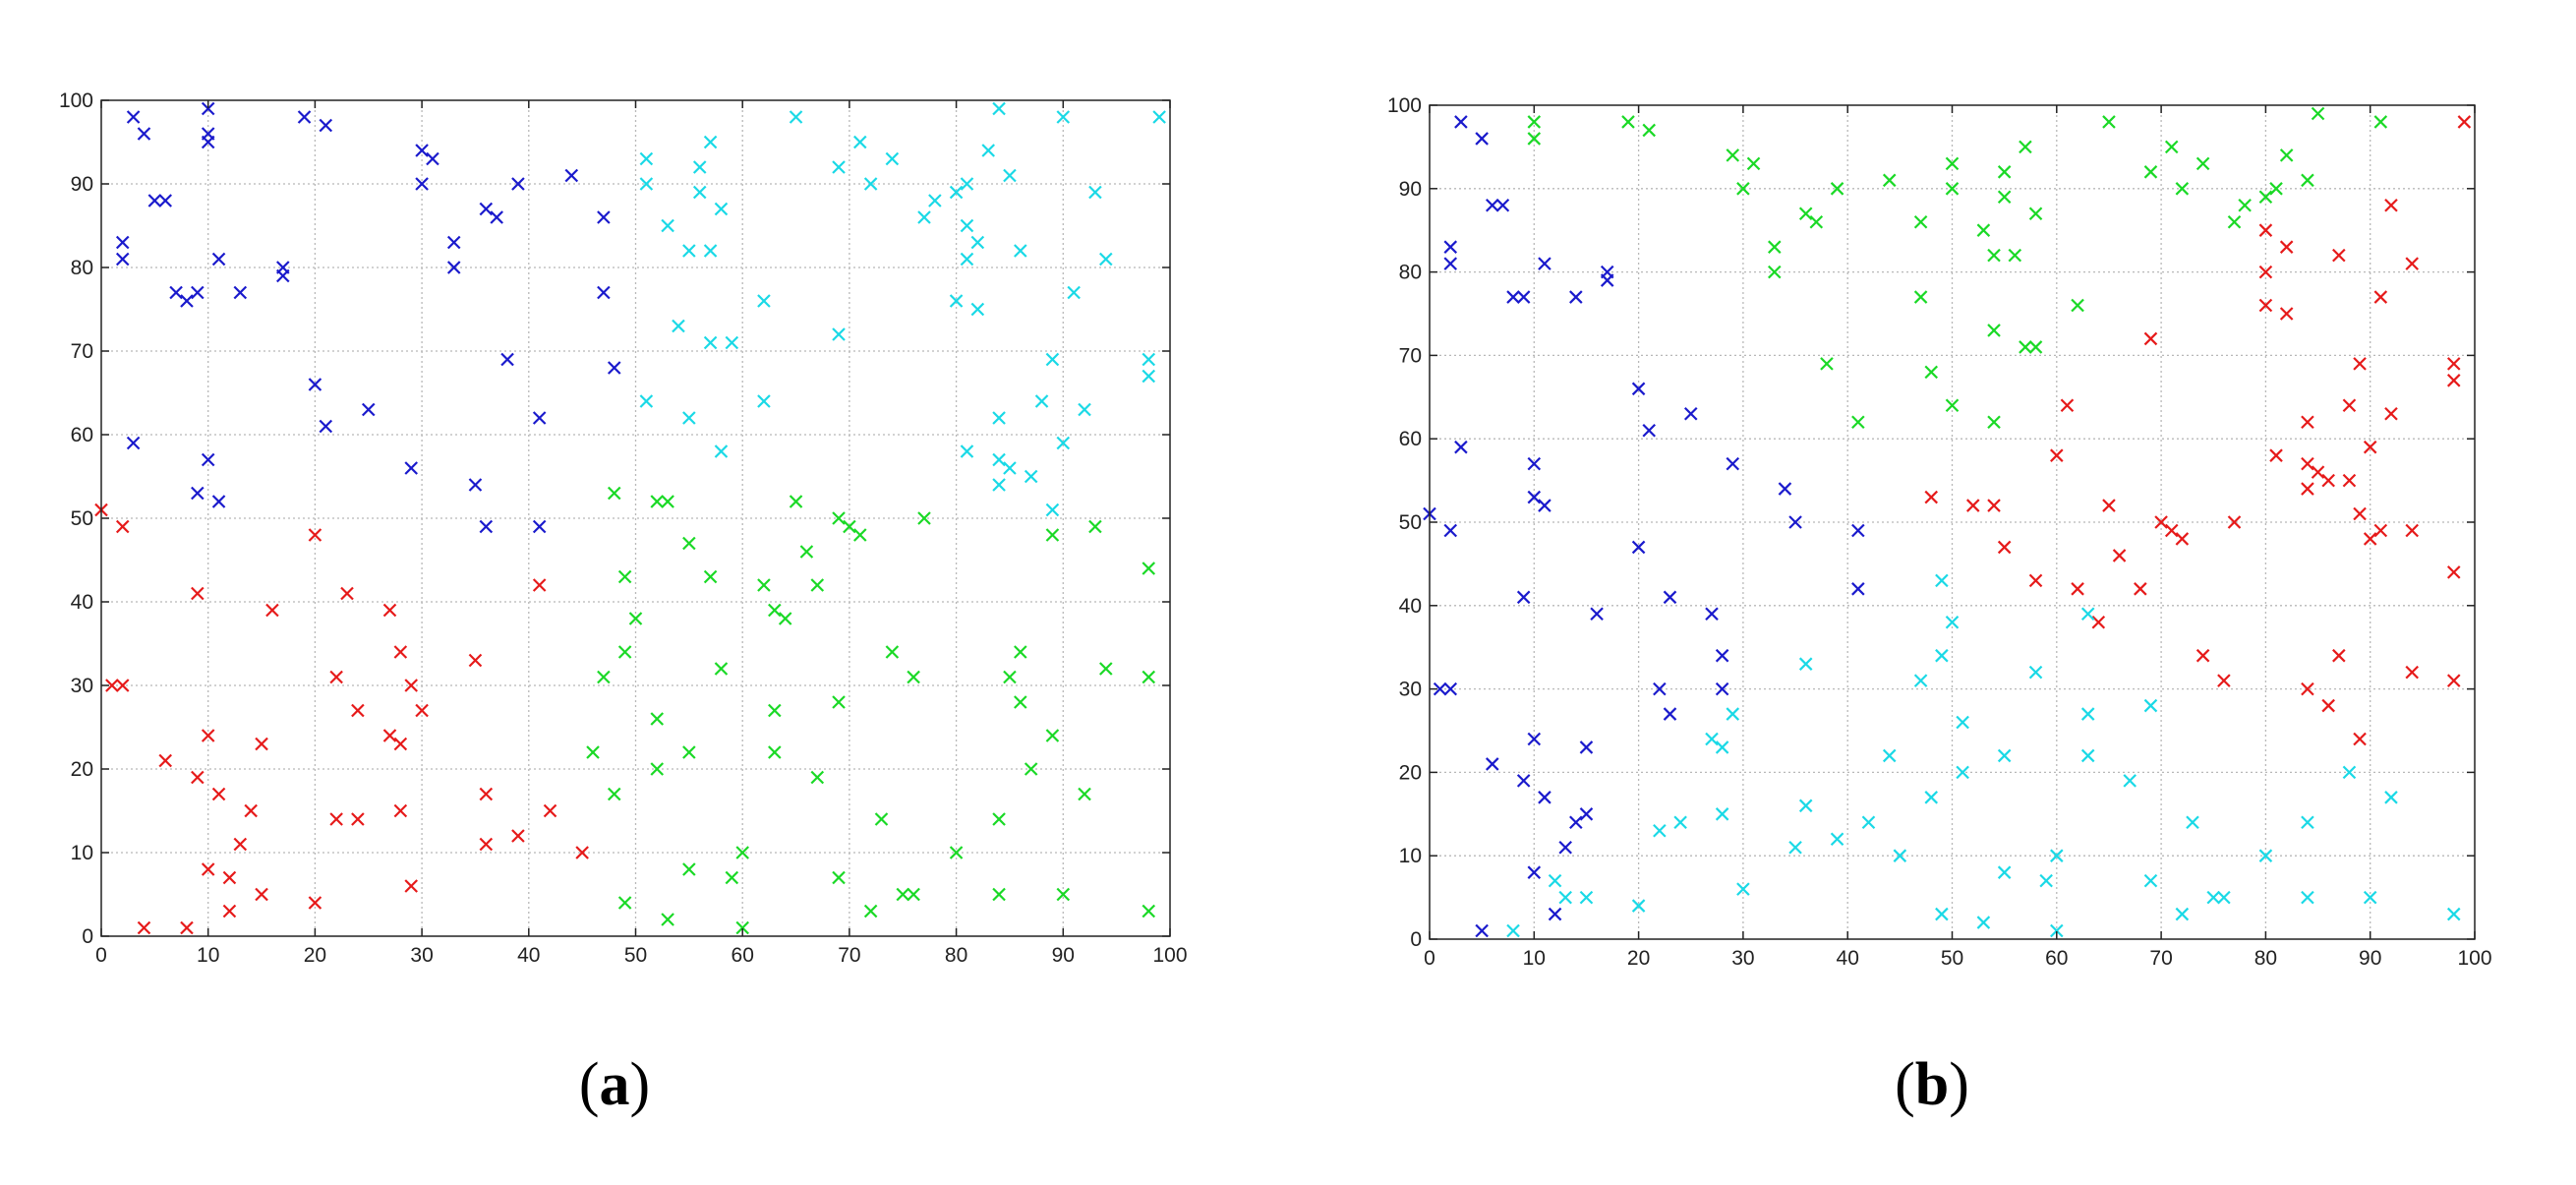 The width and height of the screenshot is (2576, 1185). What do you see at coordinates (2056, 958) in the screenshot?
I see `x-tick-label: 60` at bounding box center [2056, 958].